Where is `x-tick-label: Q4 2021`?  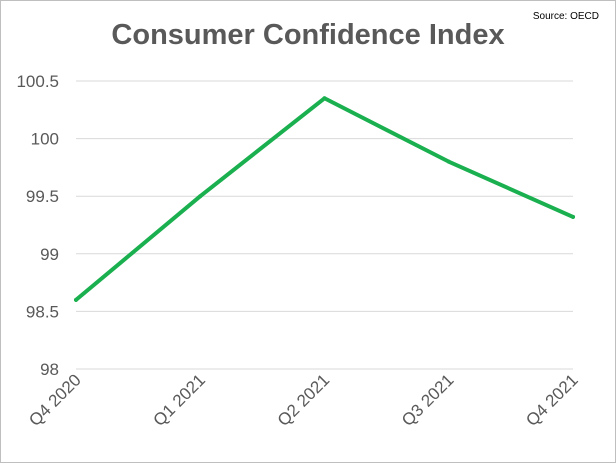 x-tick-label: Q4 2021 is located at coordinates (552, 400).